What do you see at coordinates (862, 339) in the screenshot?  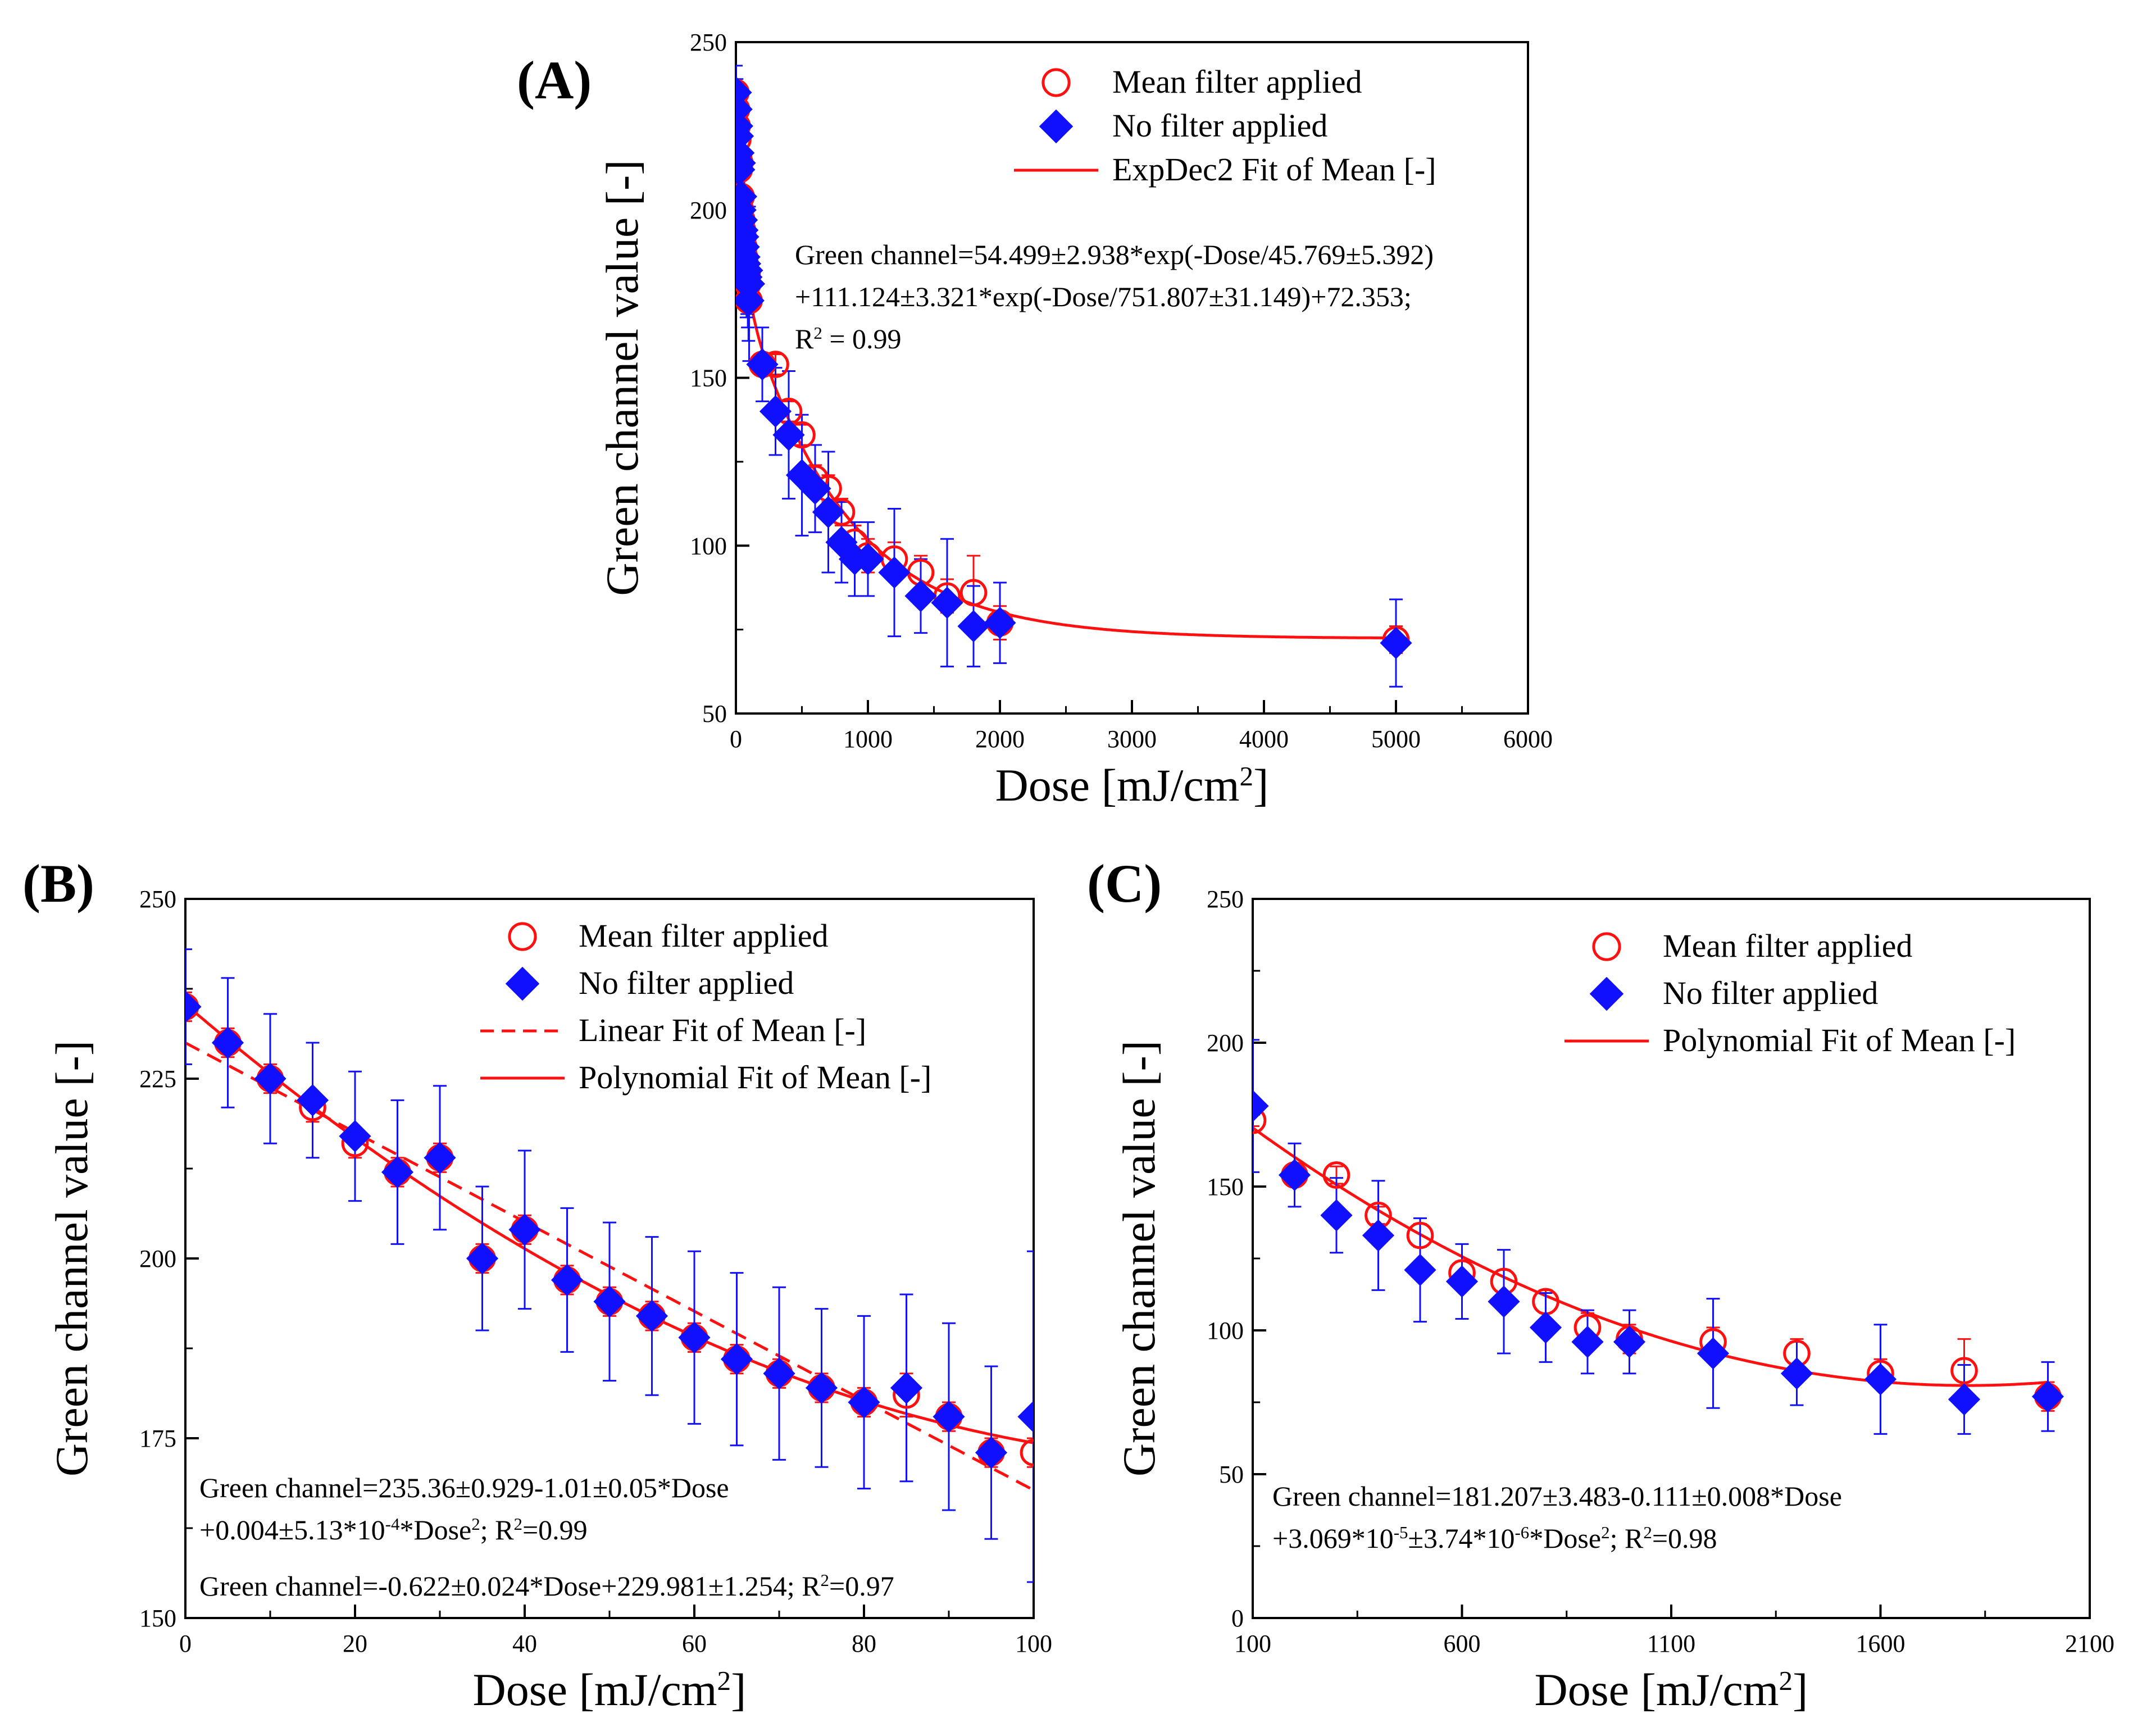 I see `fit-equation-text: = 0.99` at bounding box center [862, 339].